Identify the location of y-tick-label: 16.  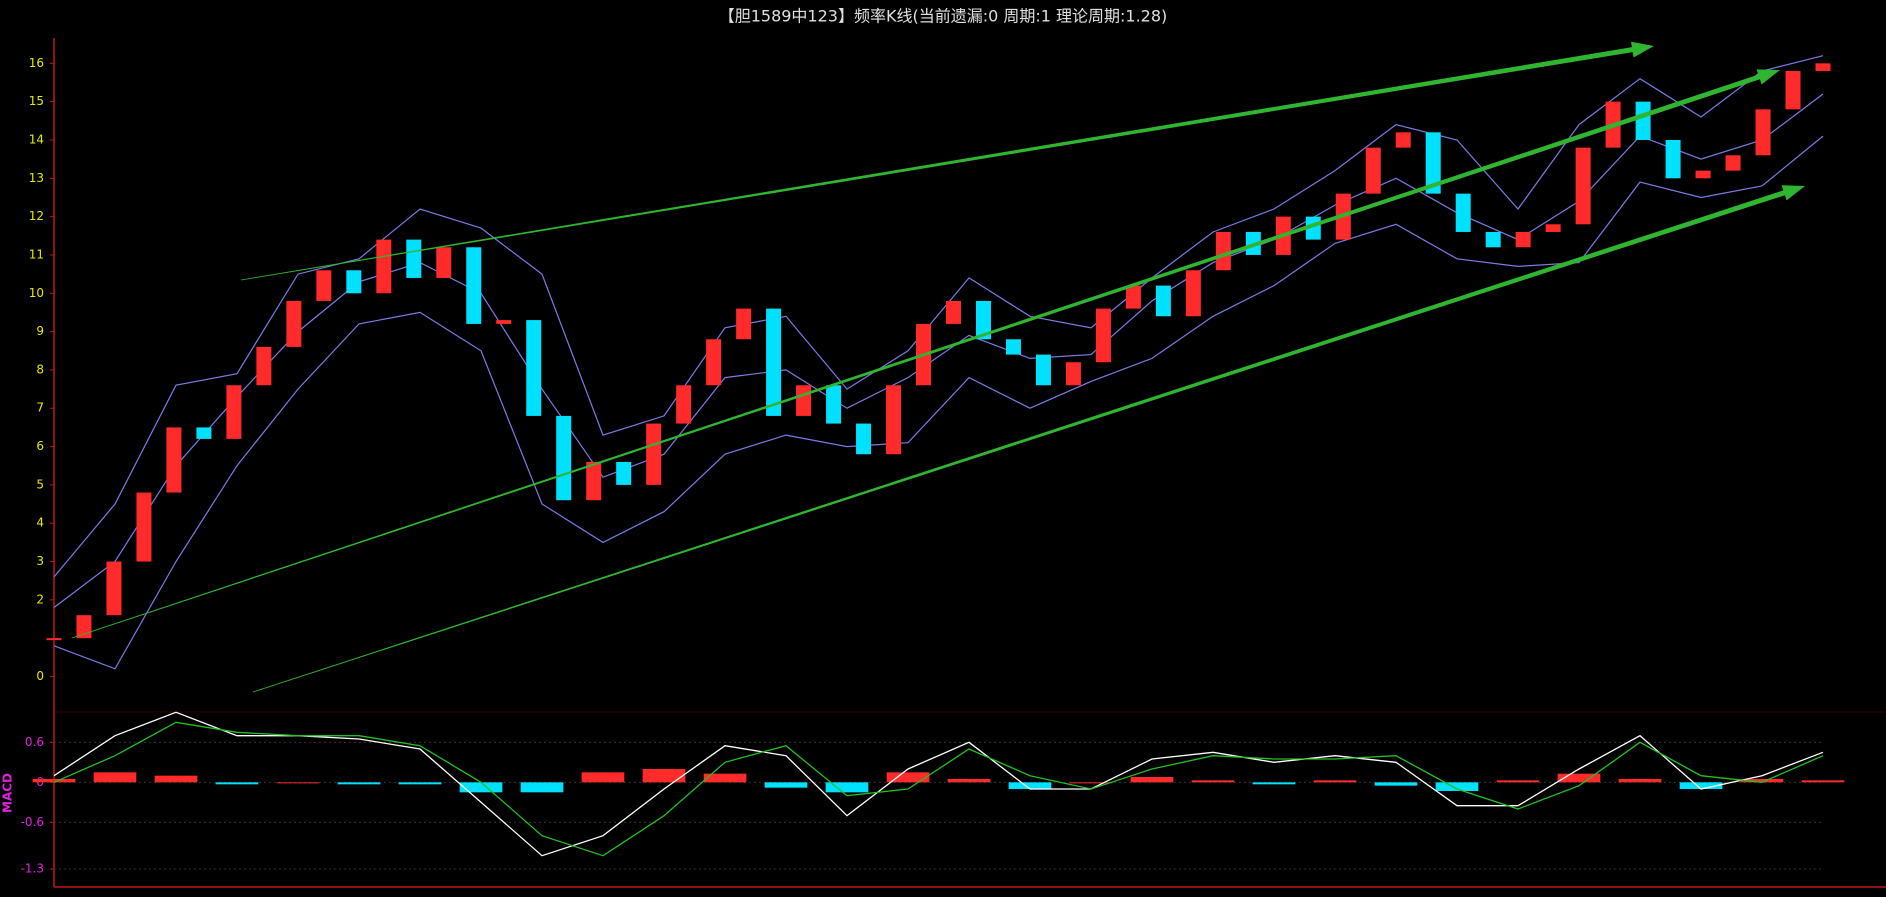
(36, 63).